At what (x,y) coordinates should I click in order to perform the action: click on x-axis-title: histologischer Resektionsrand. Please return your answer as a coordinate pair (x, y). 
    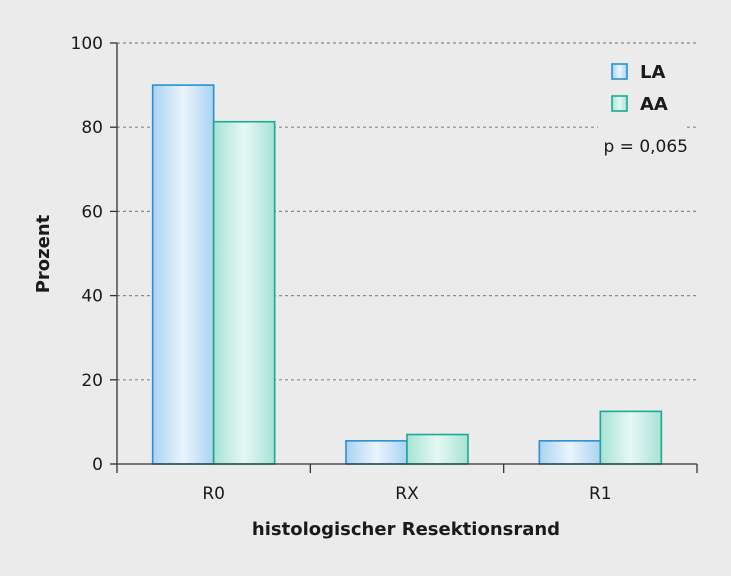
    Looking at the image, I should click on (406, 529).